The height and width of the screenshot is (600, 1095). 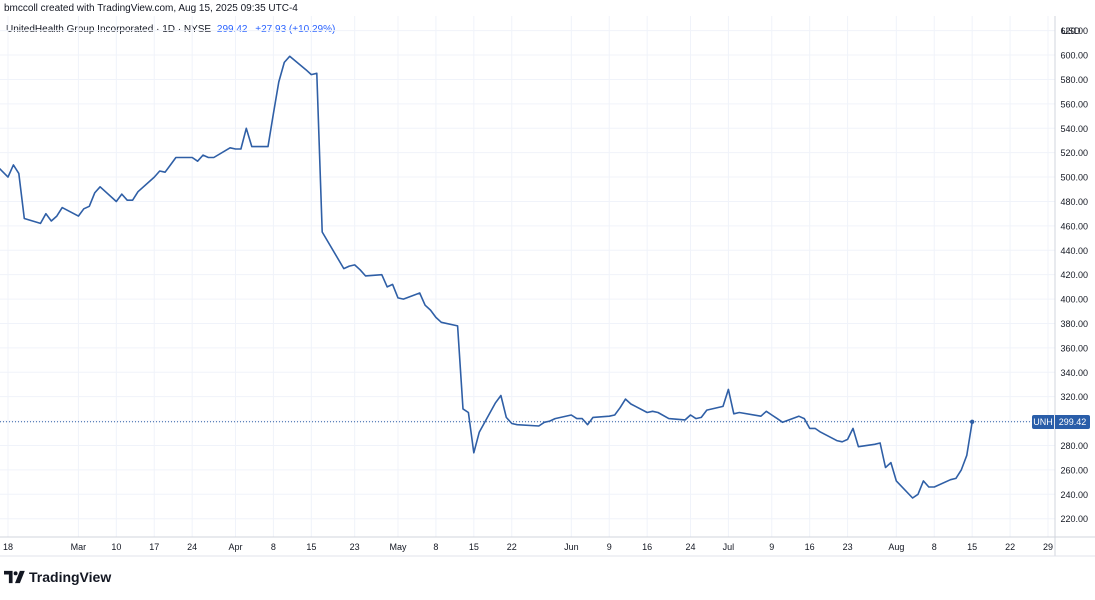 I want to click on y-tick-label: 280.00, so click(x=1074, y=446).